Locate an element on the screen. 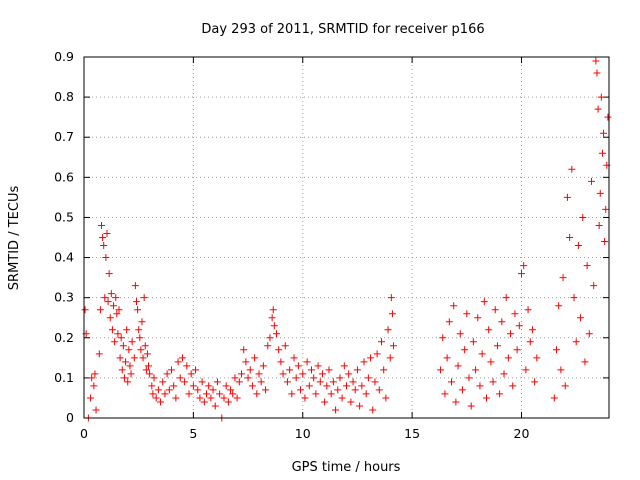 This screenshot has width=640, height=480. y-tick-label: 0.1 is located at coordinates (64, 377).